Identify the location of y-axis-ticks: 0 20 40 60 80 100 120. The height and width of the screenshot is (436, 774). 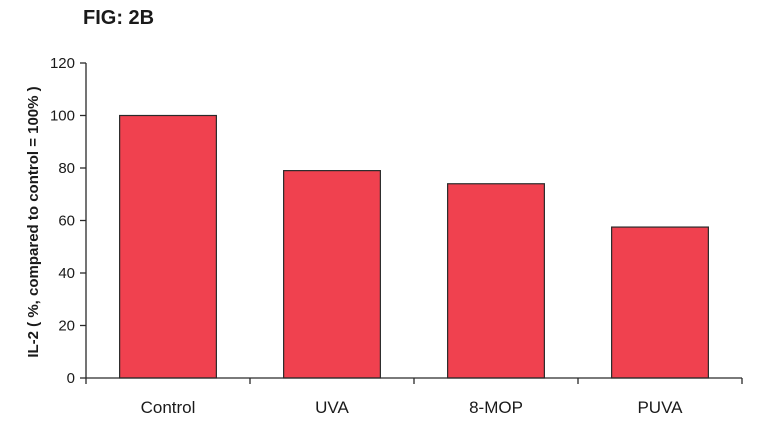
(68, 221).